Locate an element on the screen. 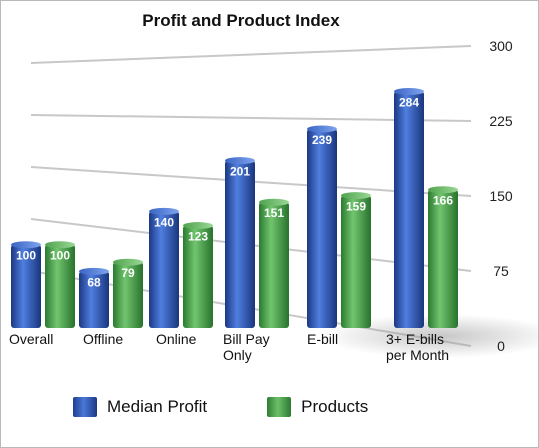 This screenshot has height=448, width=539. products-bar-value-label: 151 is located at coordinates (274, 213).